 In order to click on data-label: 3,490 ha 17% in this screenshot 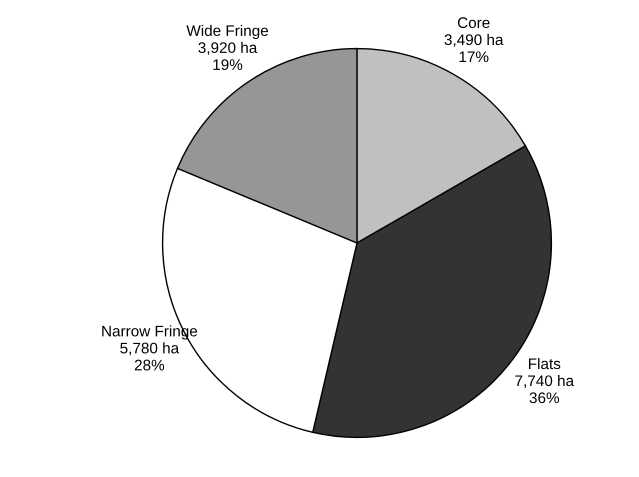, I will do `click(474, 48)`.